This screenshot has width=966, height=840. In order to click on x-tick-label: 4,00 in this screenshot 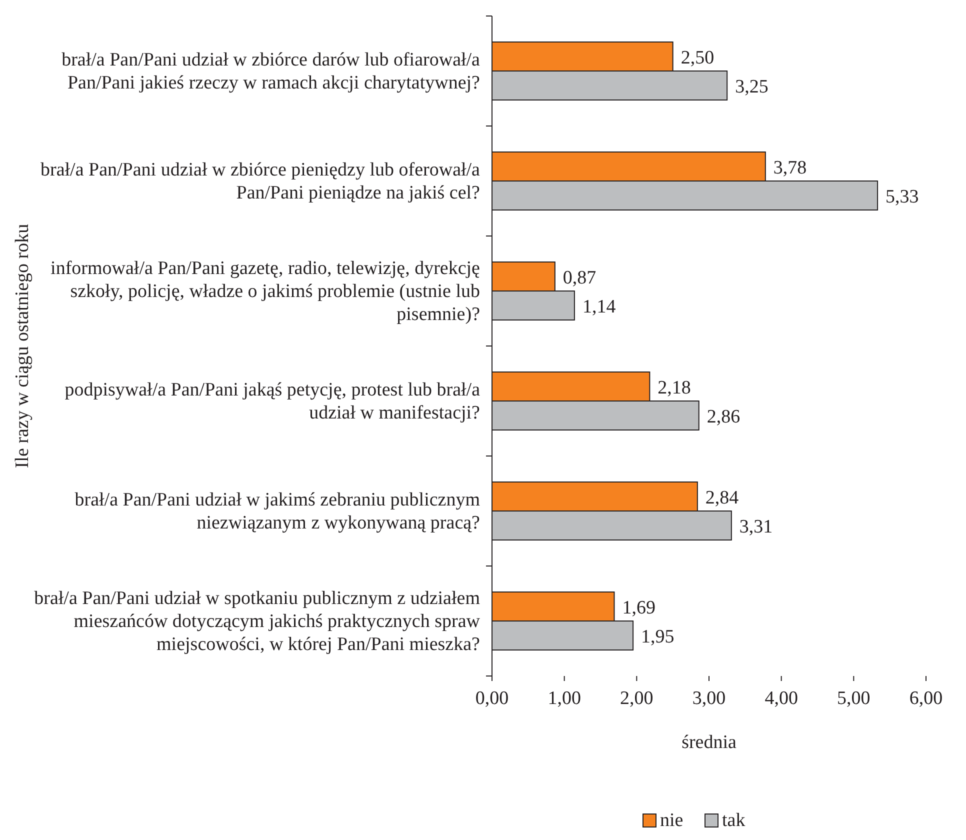, I will do `click(781, 698)`.